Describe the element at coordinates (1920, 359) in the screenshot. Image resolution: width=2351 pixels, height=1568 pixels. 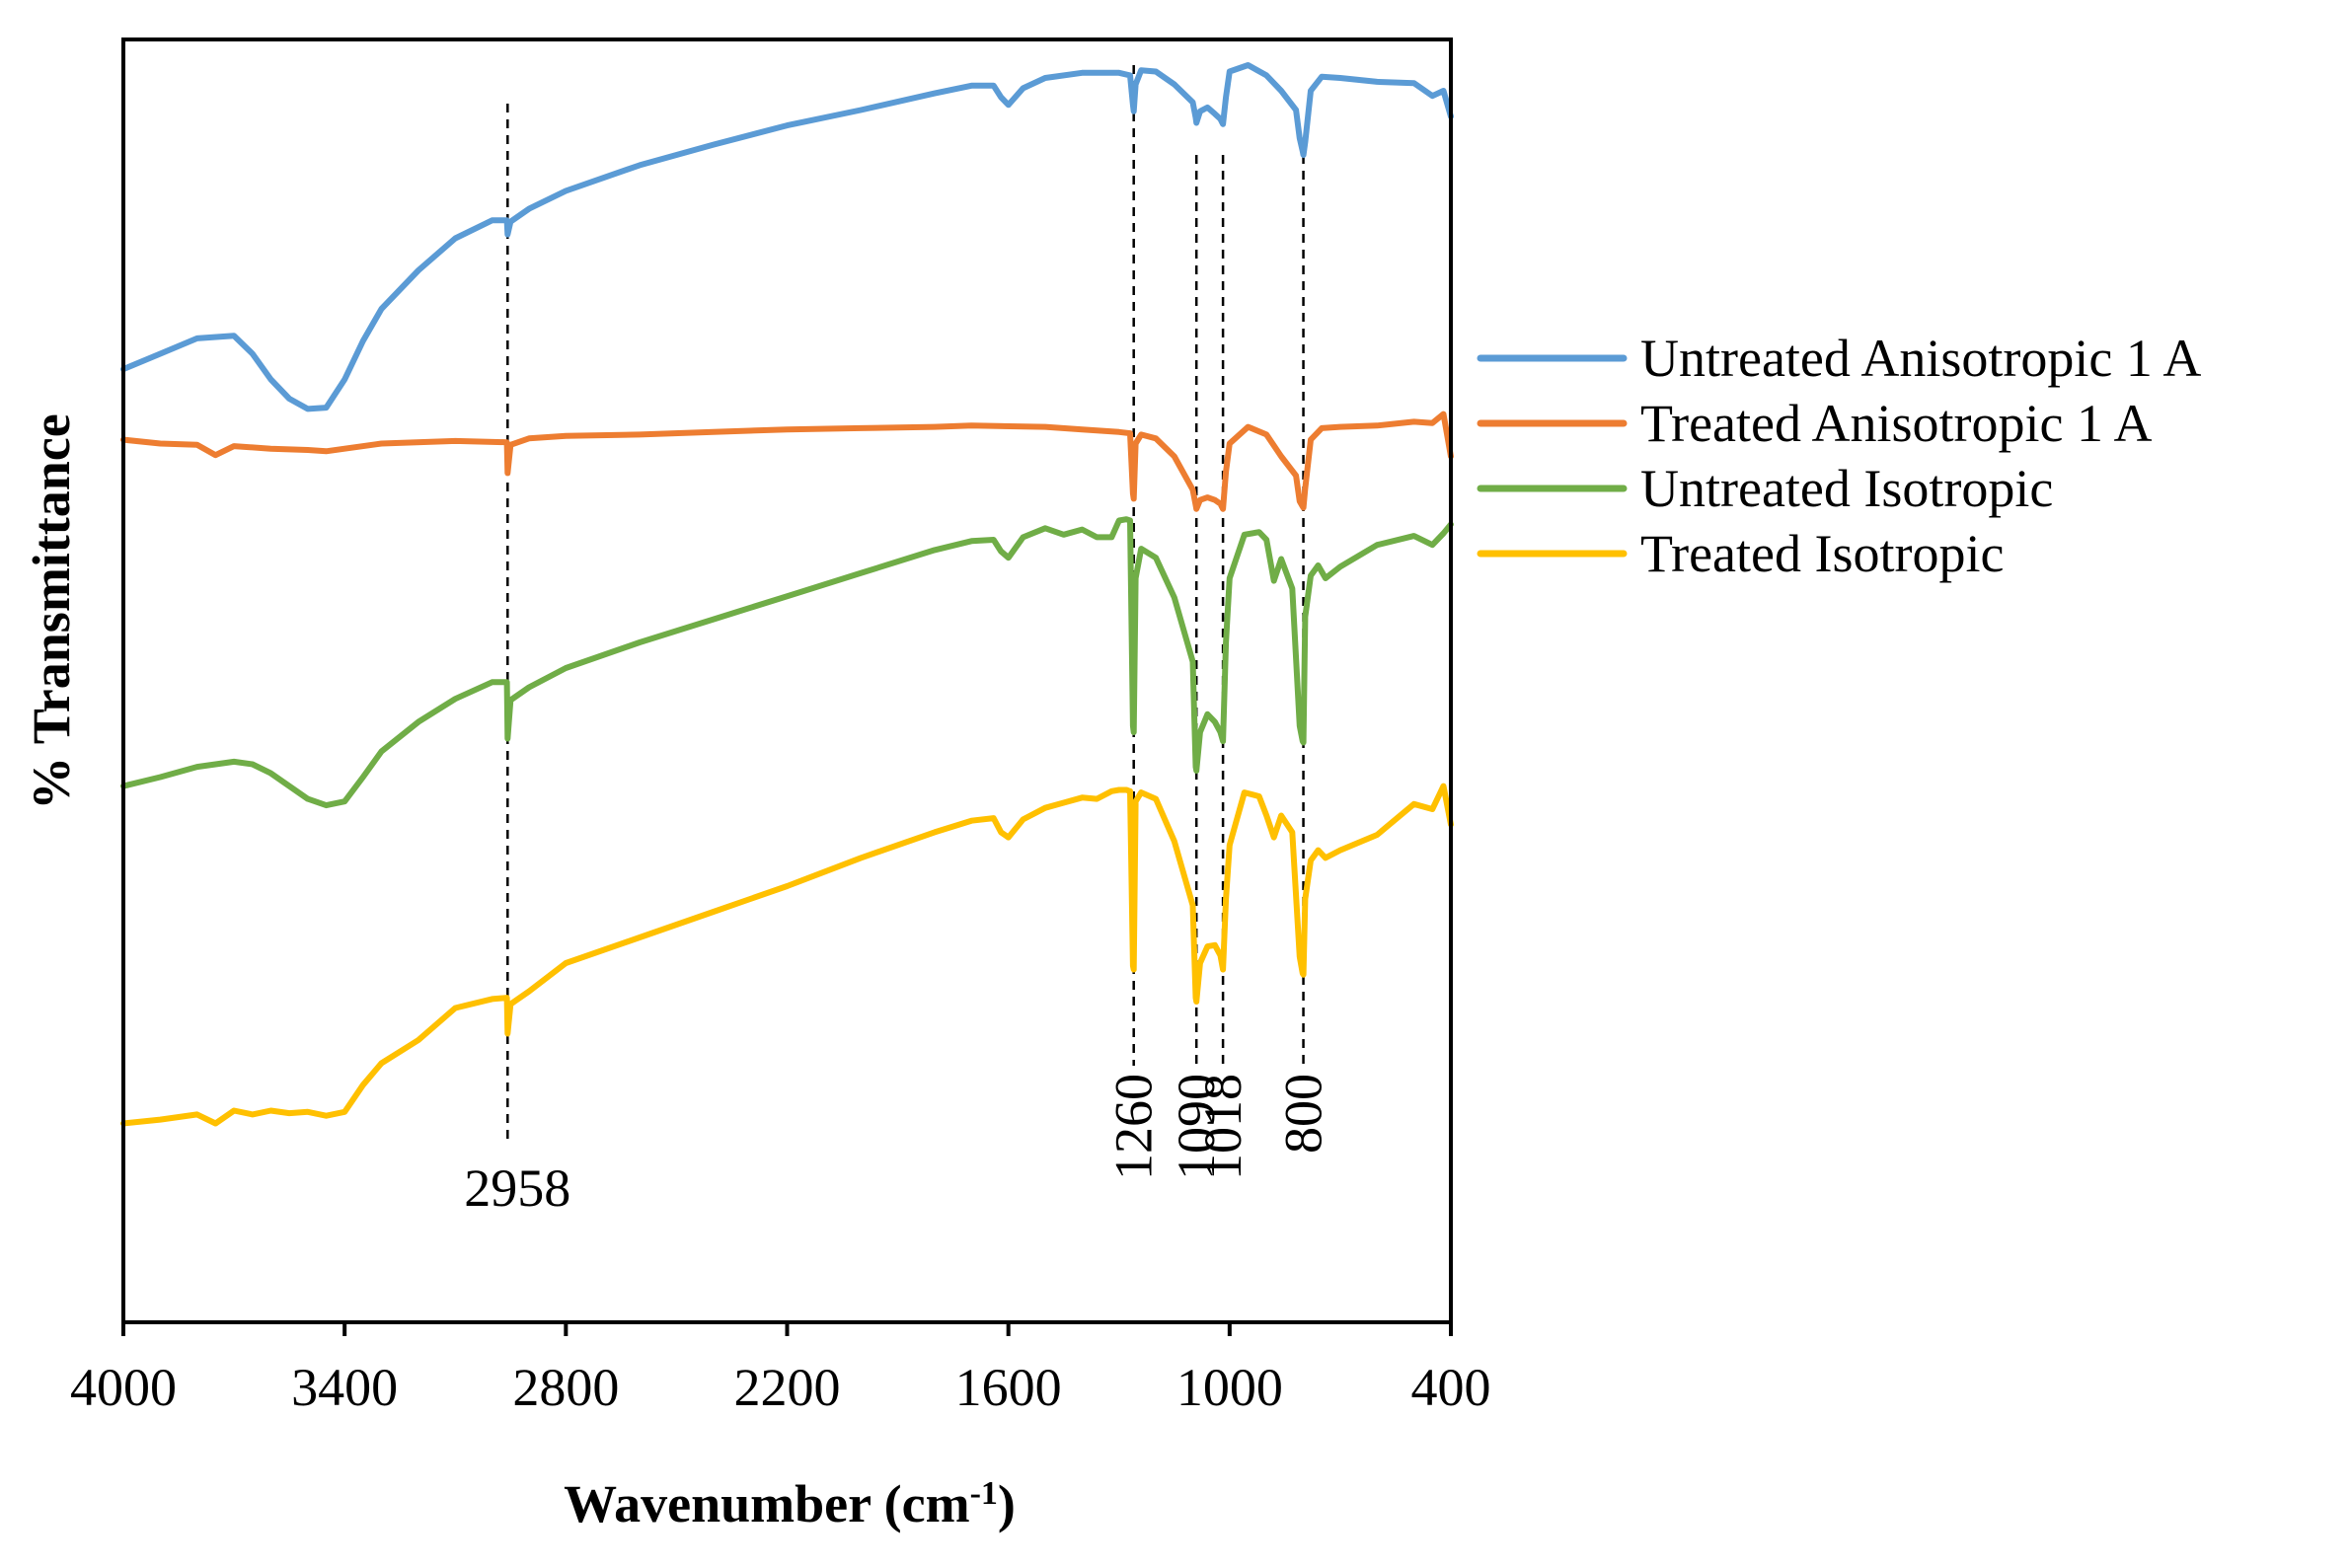
I see `legend-label-1: Untreated Anisotropic 1 A` at that location.